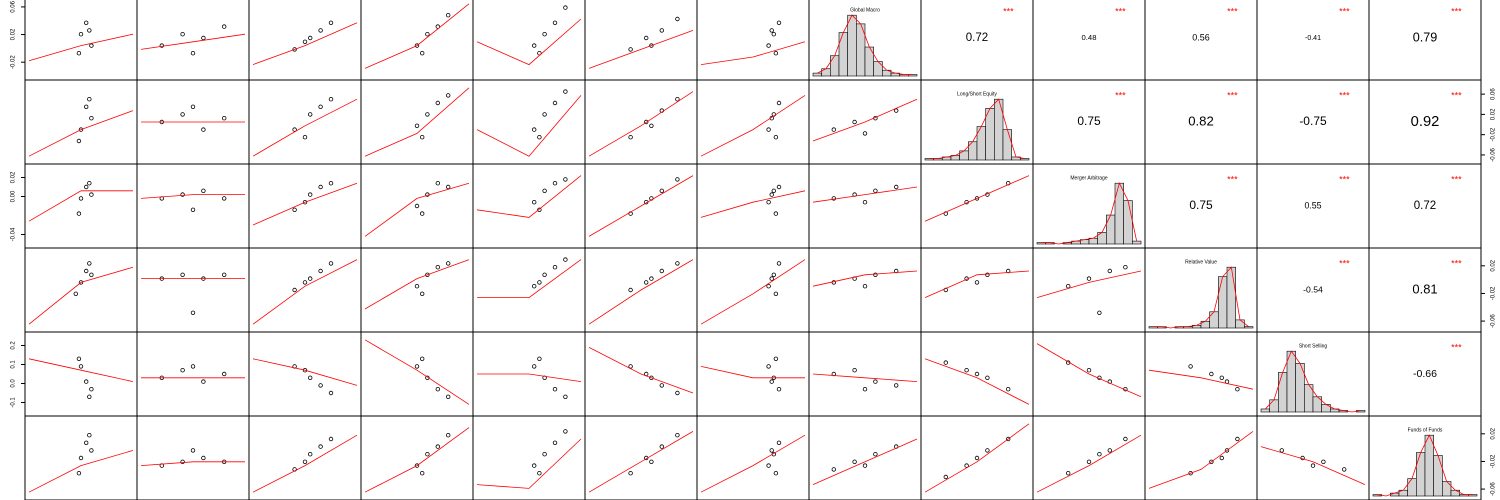  What do you see at coordinates (1313, 289) in the screenshot?
I see `correlation-value: -0.54` at bounding box center [1313, 289].